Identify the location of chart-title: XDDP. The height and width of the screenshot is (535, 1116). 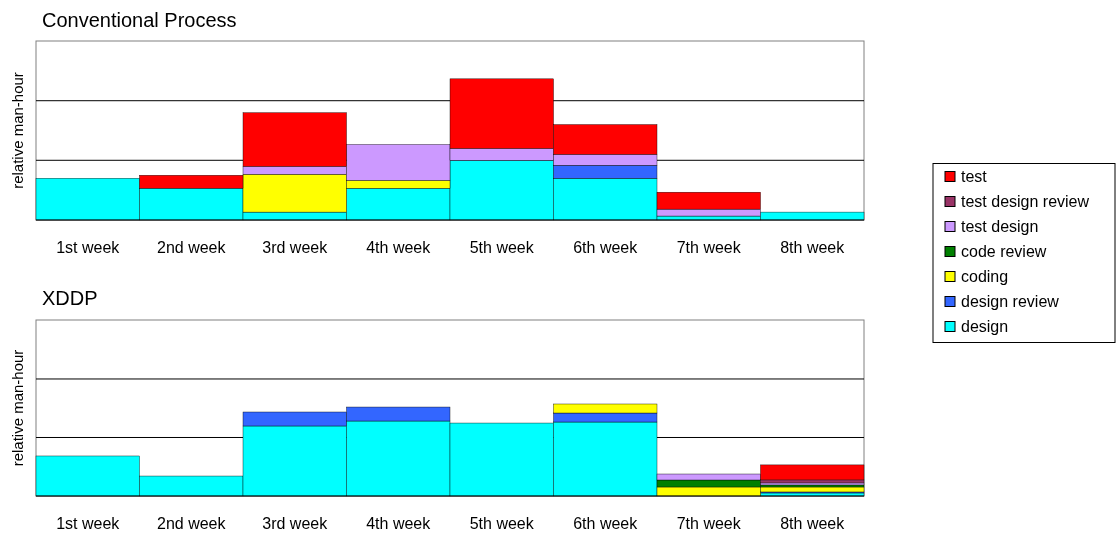
(70, 298).